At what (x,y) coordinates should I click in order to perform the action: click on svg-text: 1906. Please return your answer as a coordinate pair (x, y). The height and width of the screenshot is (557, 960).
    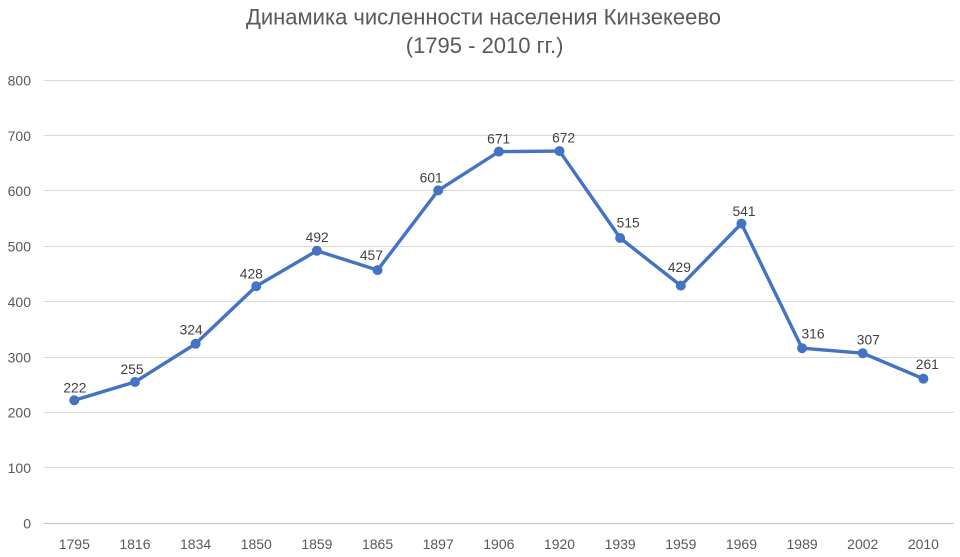
    Looking at the image, I should click on (498, 544).